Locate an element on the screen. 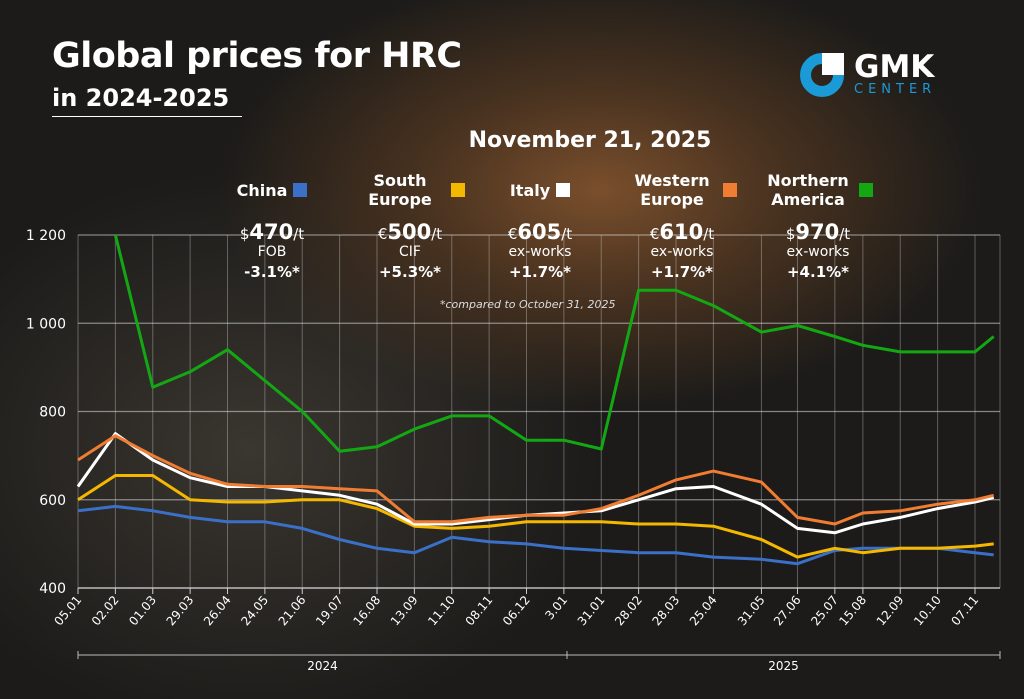  legend-item-south-europe: South Europe €500/t CIF +5.3%* is located at coordinates (410, 224).